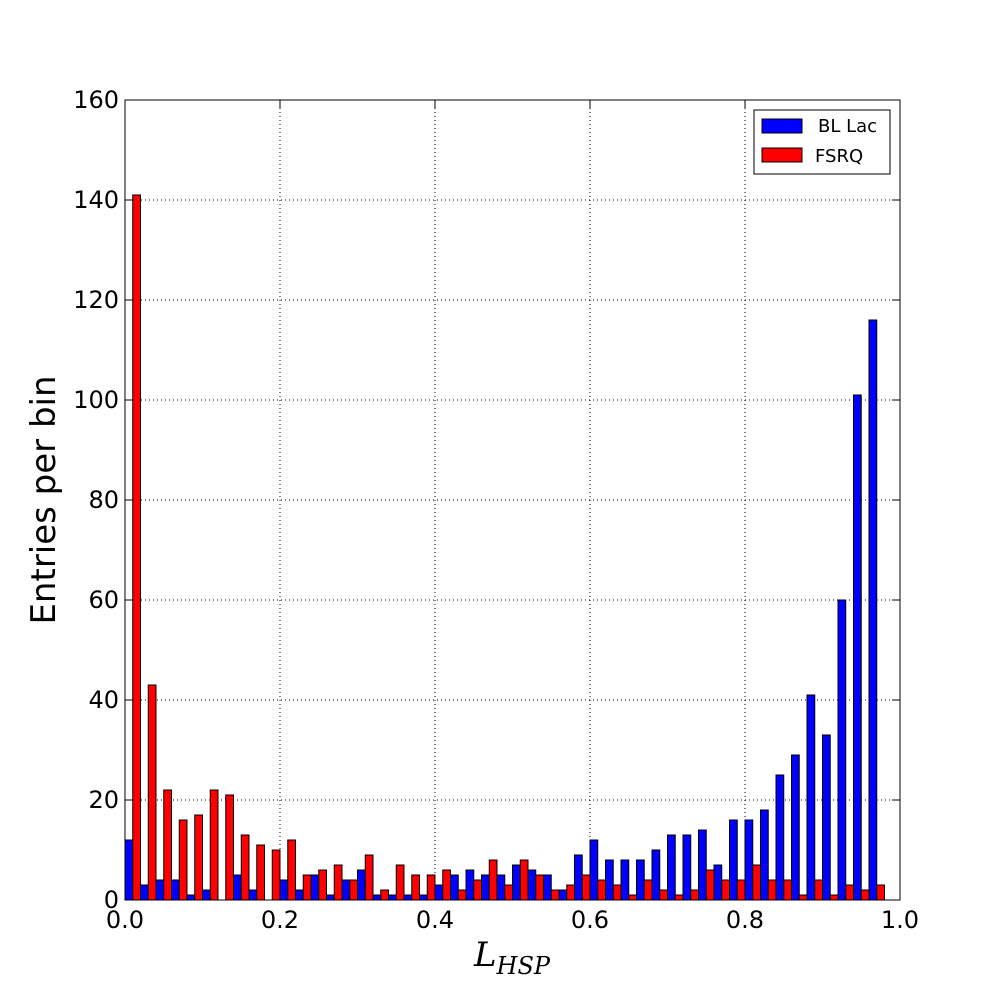 The height and width of the screenshot is (1004, 1000). Describe the element at coordinates (280, 920) in the screenshot. I see `x-tick-label: 0.2` at that location.